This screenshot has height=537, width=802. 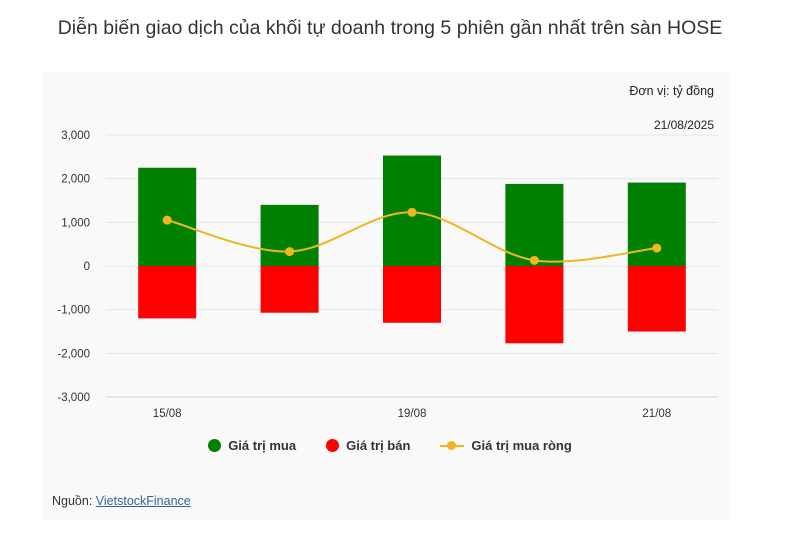 I want to click on y-tick-label: -1,000, so click(x=73, y=311).